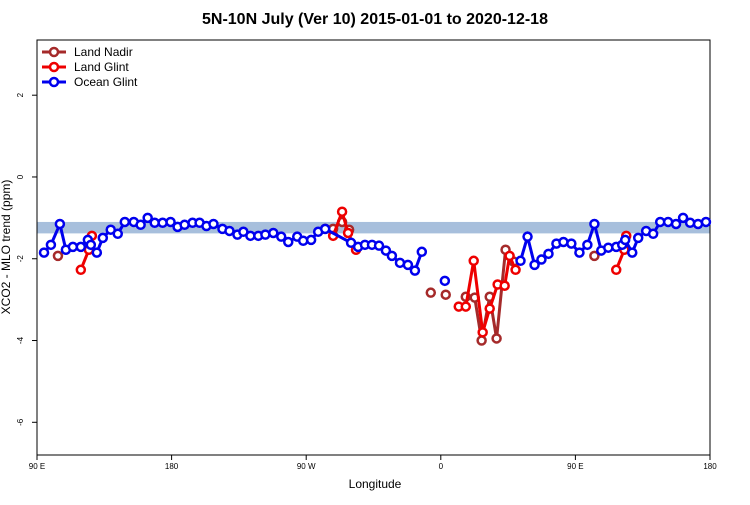 This screenshot has height=505, width=750. I want to click on y-tick-label: 2, so click(20, 94).